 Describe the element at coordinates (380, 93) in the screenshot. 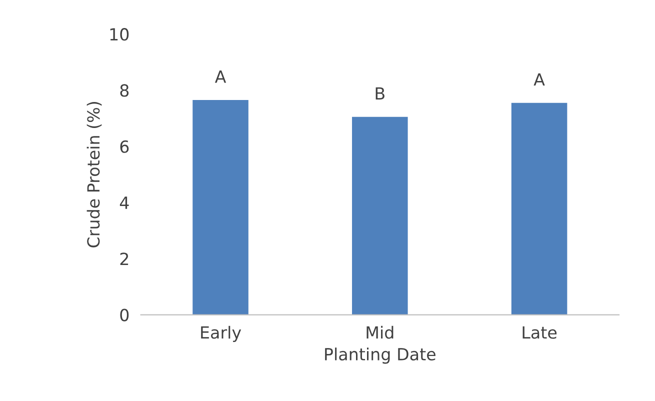

I see `annotation: B` at that location.